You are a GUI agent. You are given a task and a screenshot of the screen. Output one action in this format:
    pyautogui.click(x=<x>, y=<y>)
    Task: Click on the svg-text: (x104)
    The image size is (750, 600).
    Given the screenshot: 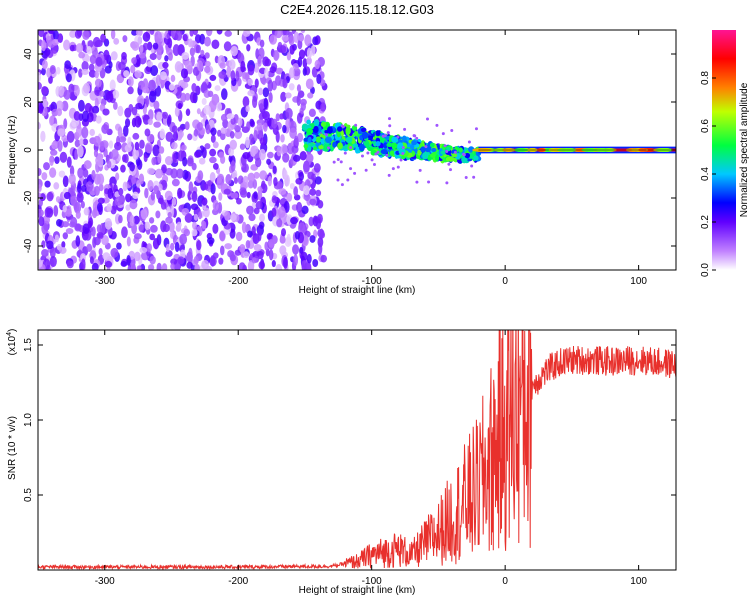 What is the action you would take?
    pyautogui.click(x=12, y=342)
    